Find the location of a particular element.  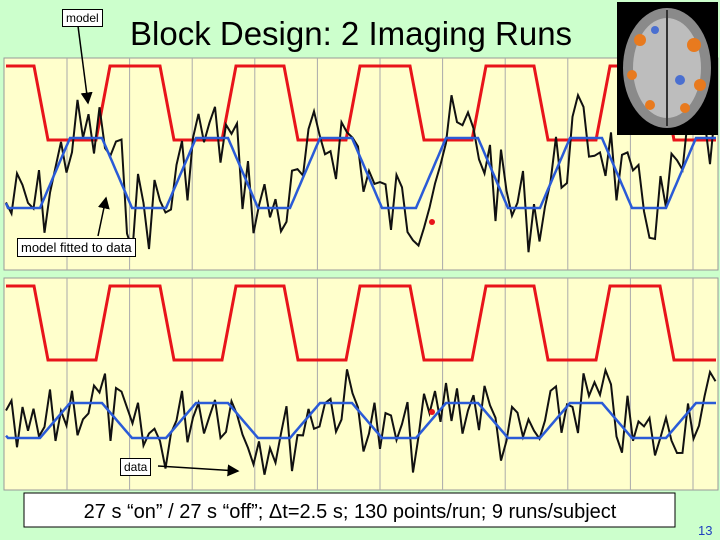

model-label: model is located at coordinates (82, 18).